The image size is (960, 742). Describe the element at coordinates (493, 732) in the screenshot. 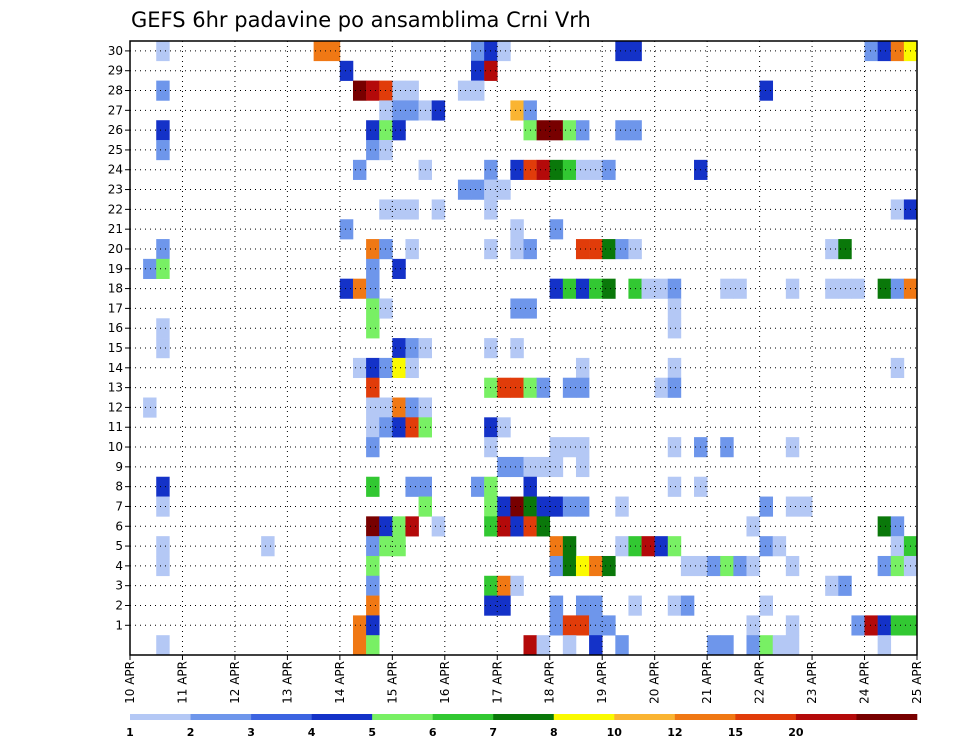

I see `colorbar-label: 7` at that location.